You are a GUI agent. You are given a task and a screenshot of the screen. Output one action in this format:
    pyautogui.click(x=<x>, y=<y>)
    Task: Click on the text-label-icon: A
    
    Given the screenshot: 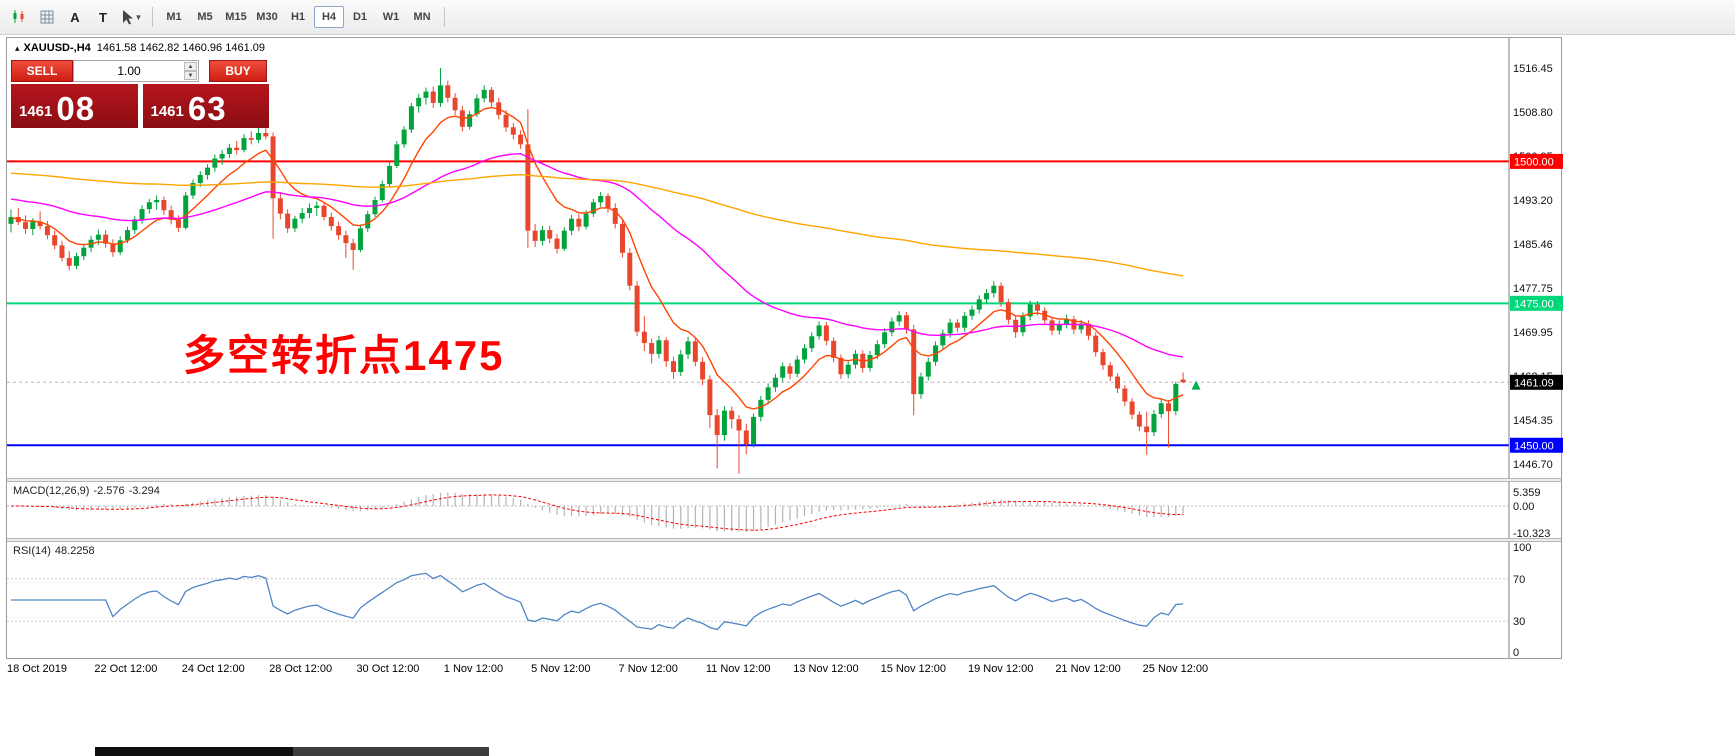 What is the action you would take?
    pyautogui.click(x=75, y=17)
    